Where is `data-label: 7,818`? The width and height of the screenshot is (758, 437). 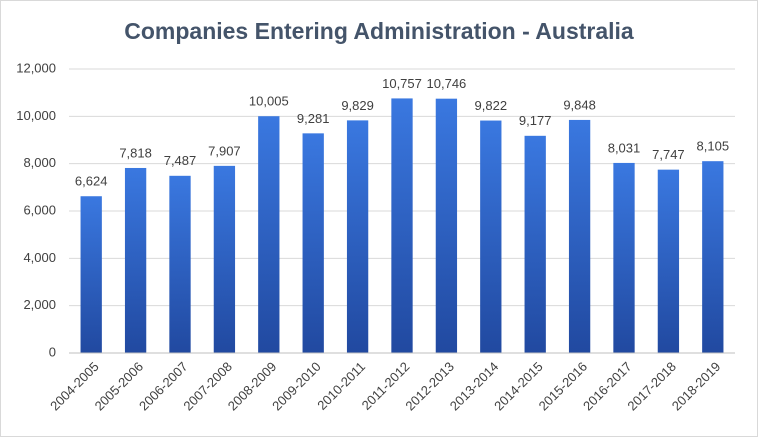 data-label: 7,818 is located at coordinates (135, 152).